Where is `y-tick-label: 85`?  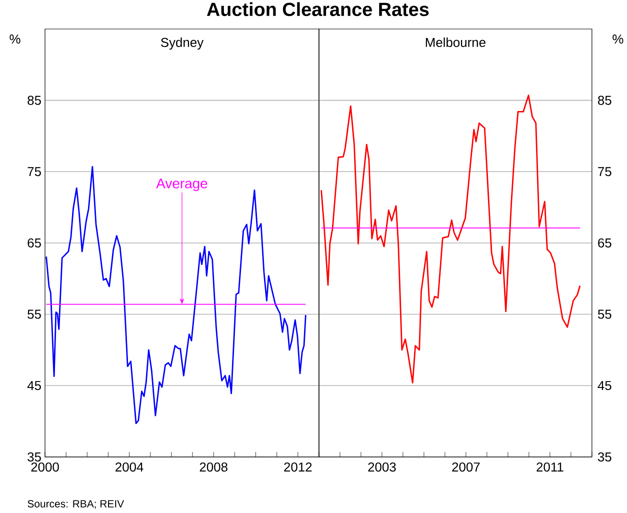
y-tick-label: 85 is located at coordinates (34, 100).